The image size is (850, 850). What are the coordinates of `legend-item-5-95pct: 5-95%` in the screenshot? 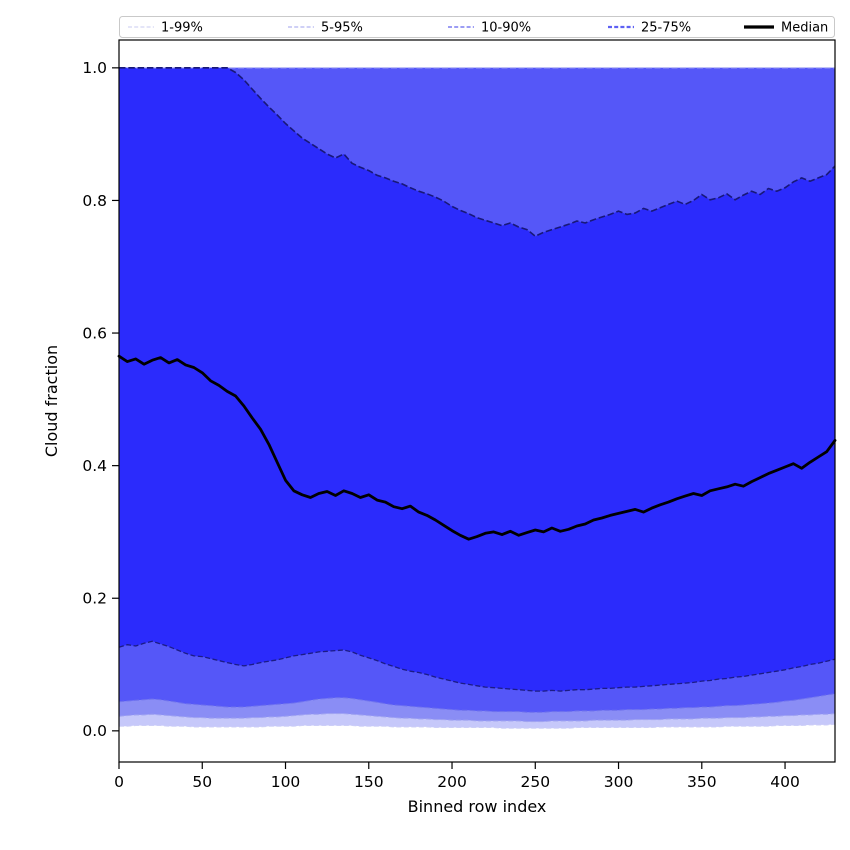 It's located at (325, 28).